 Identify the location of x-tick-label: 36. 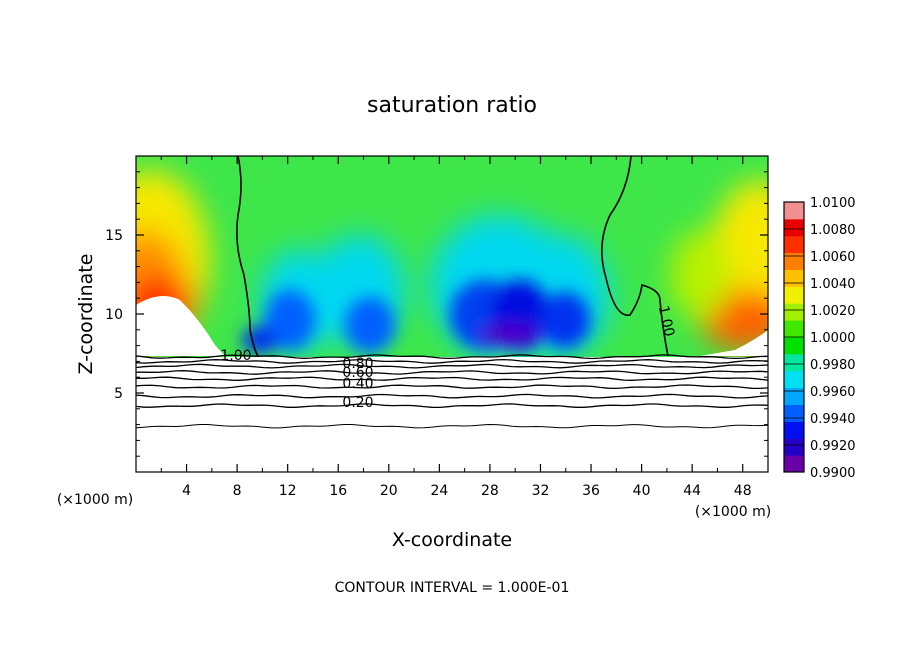
(591, 491).